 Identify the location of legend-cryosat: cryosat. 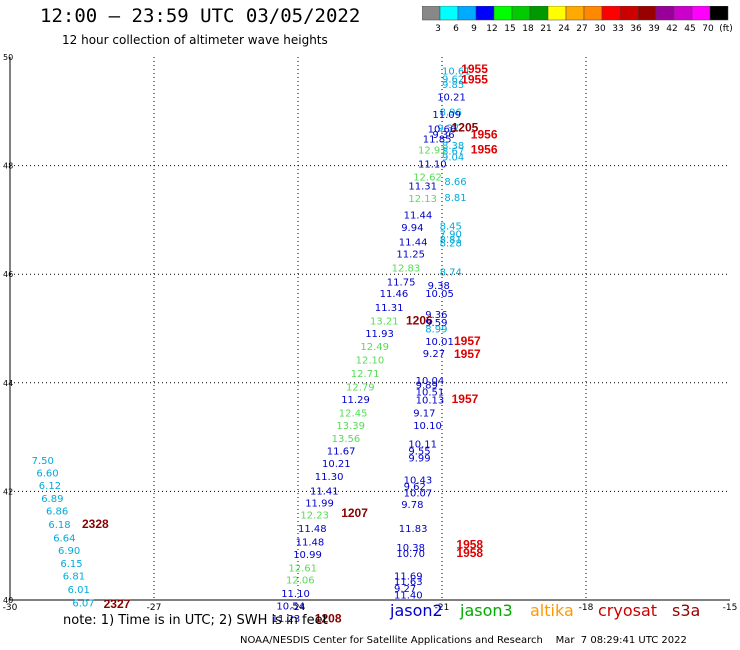
(628, 610).